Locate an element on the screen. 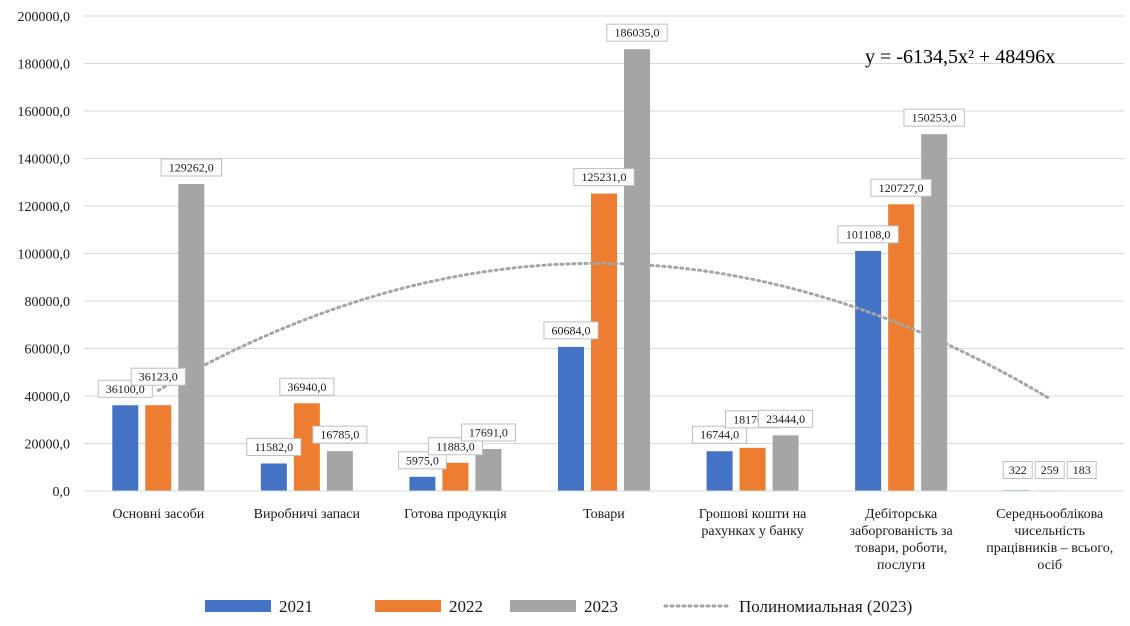 Image resolution: width=1130 pixels, height=626 pixels. y-tick-label: 40000,0 is located at coordinates (48, 397).